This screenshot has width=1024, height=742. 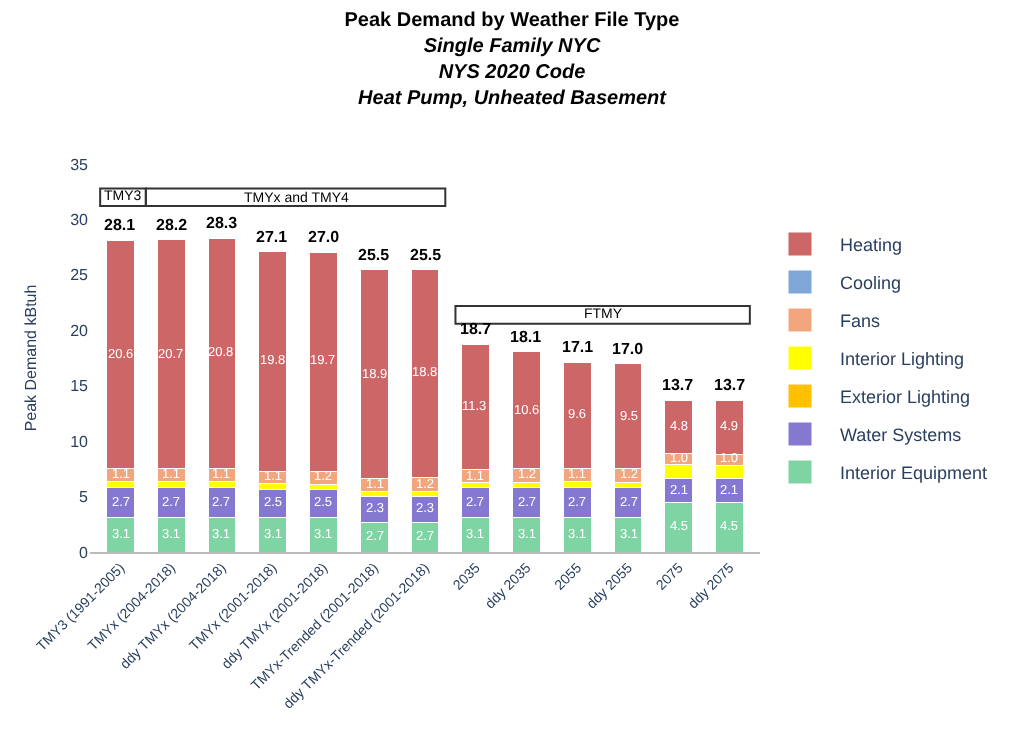 What do you see at coordinates (578, 347) in the screenshot?
I see `total-label: 17.1` at bounding box center [578, 347].